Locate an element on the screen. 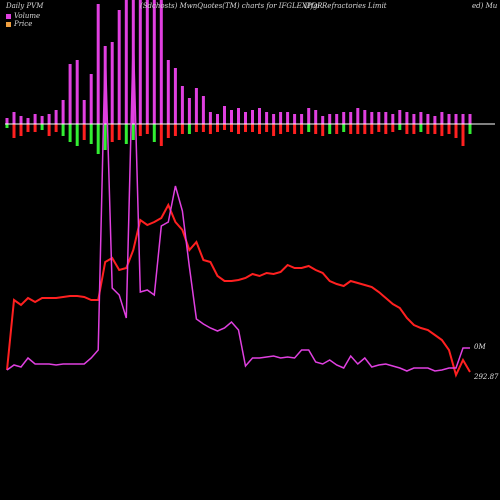 The height and width of the screenshot is (500, 500). legend-volume: Volume is located at coordinates (23, 16).